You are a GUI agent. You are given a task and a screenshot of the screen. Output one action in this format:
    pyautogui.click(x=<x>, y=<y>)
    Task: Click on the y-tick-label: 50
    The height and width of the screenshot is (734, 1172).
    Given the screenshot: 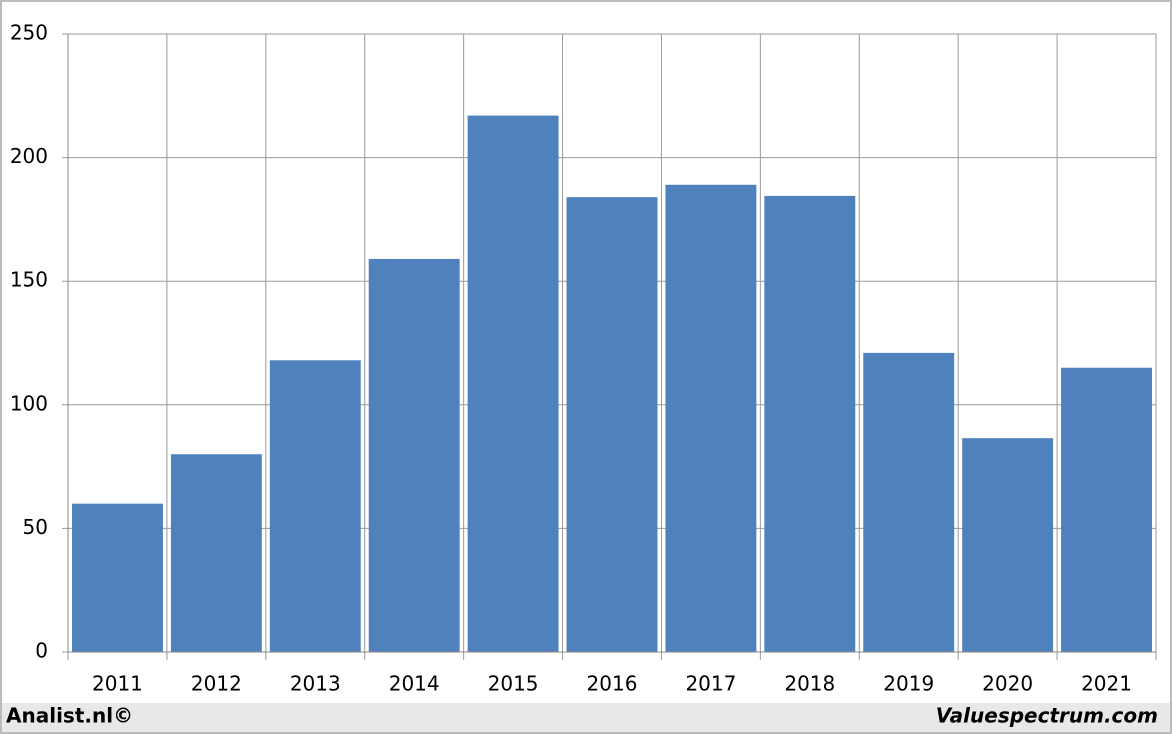 What is the action you would take?
    pyautogui.click(x=35, y=527)
    